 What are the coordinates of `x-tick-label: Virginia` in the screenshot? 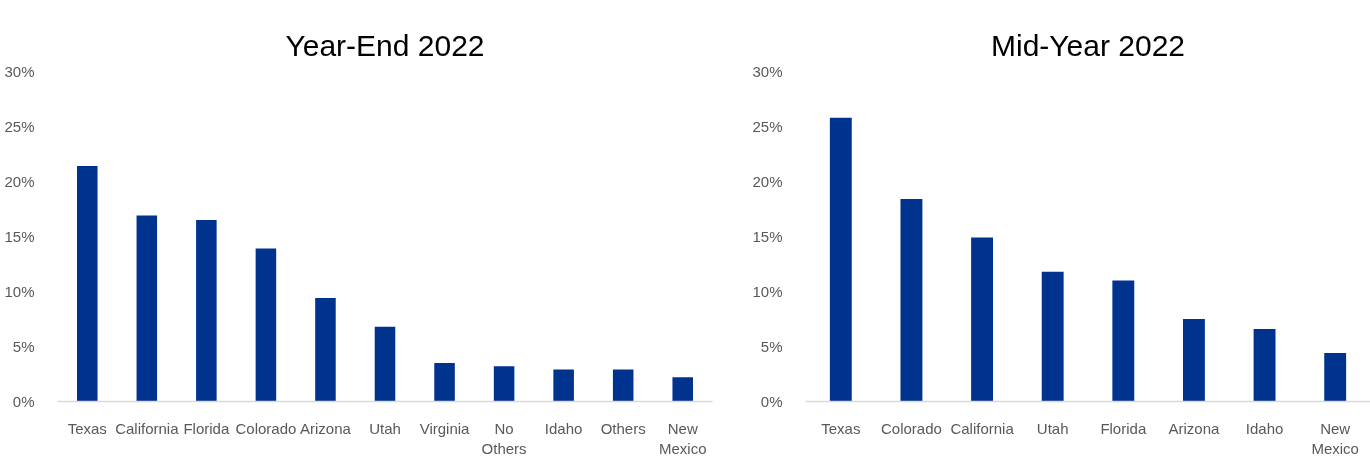 It's located at (445, 428).